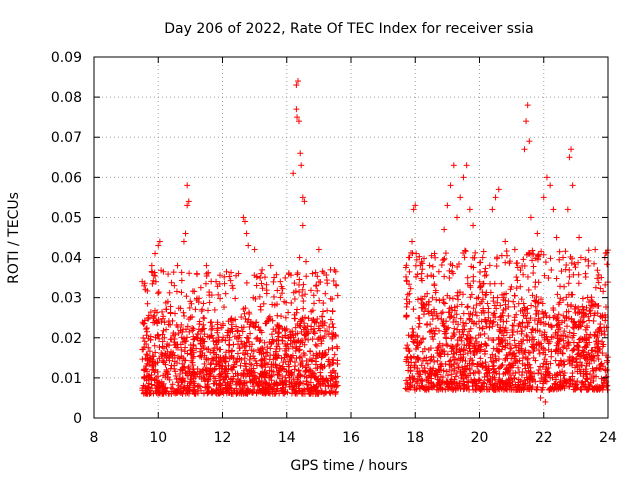 The width and height of the screenshot is (640, 480). I want to click on y-tick-label: 0.07, so click(66, 138).